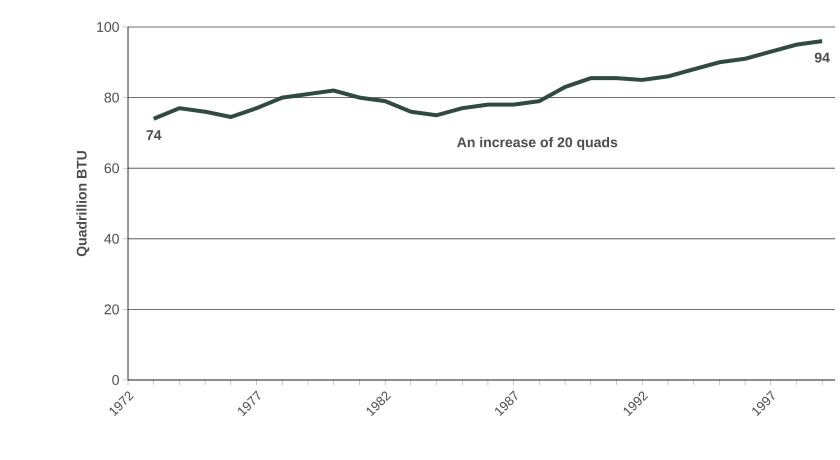  I want to click on y-tick-label: 40, so click(111, 239).